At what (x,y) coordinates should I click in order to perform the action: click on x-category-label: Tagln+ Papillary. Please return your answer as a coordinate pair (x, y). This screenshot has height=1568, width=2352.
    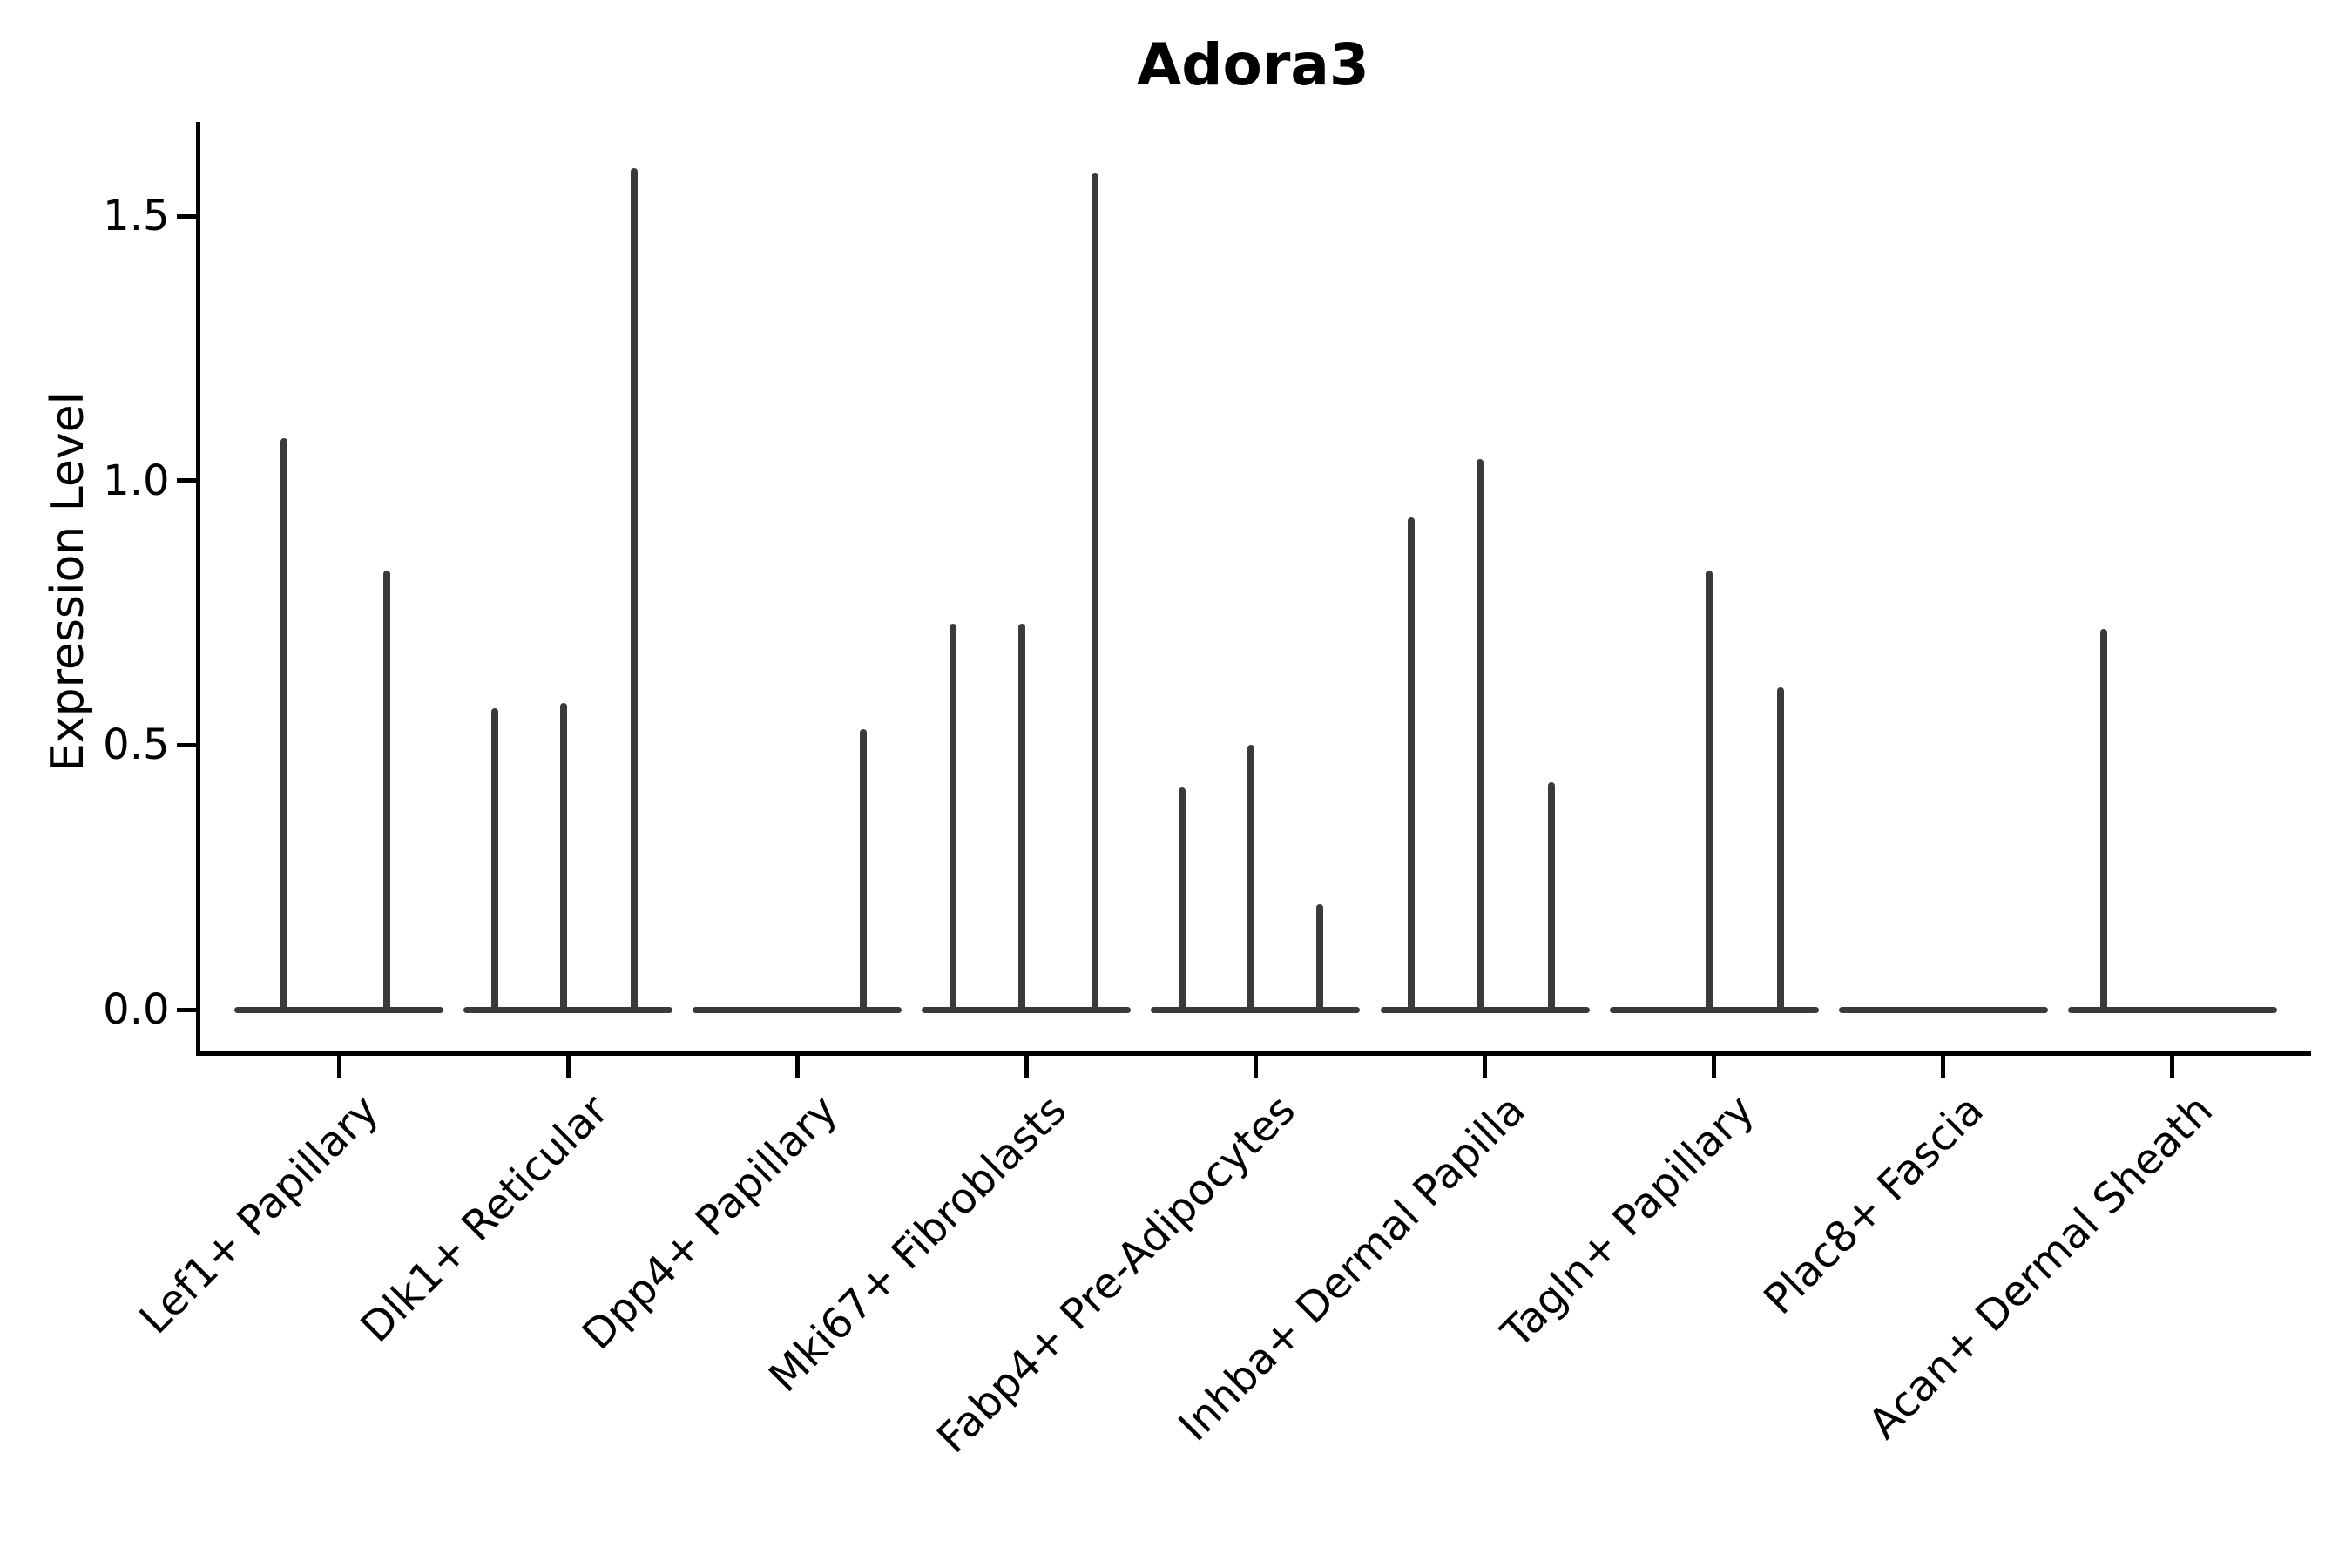
    Looking at the image, I should click on (1627, 1221).